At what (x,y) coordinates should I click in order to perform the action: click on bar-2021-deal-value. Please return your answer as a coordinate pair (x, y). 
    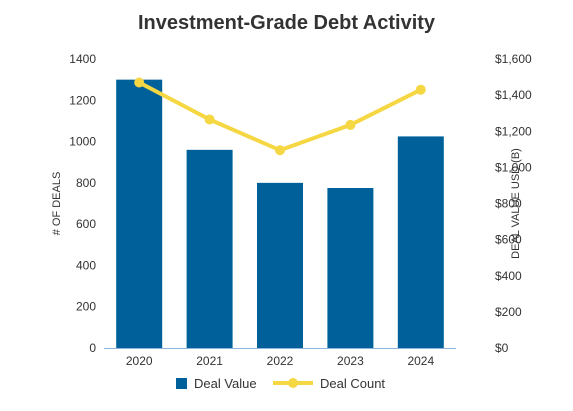
    Looking at the image, I should click on (209, 248).